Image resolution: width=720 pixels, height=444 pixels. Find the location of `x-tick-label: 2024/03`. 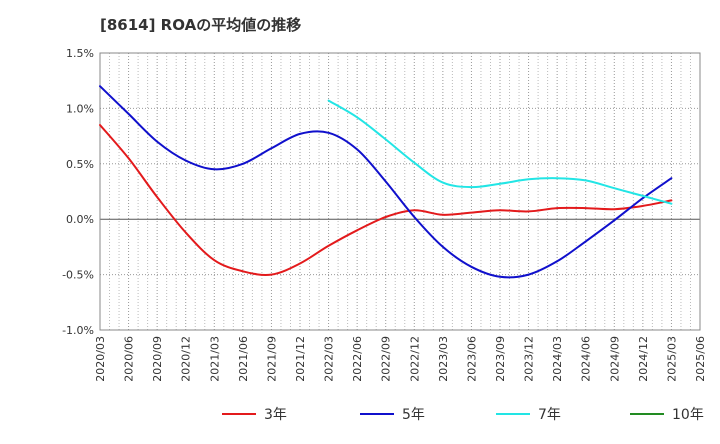

x-tick-label: 2024/03 is located at coordinates (557, 359).